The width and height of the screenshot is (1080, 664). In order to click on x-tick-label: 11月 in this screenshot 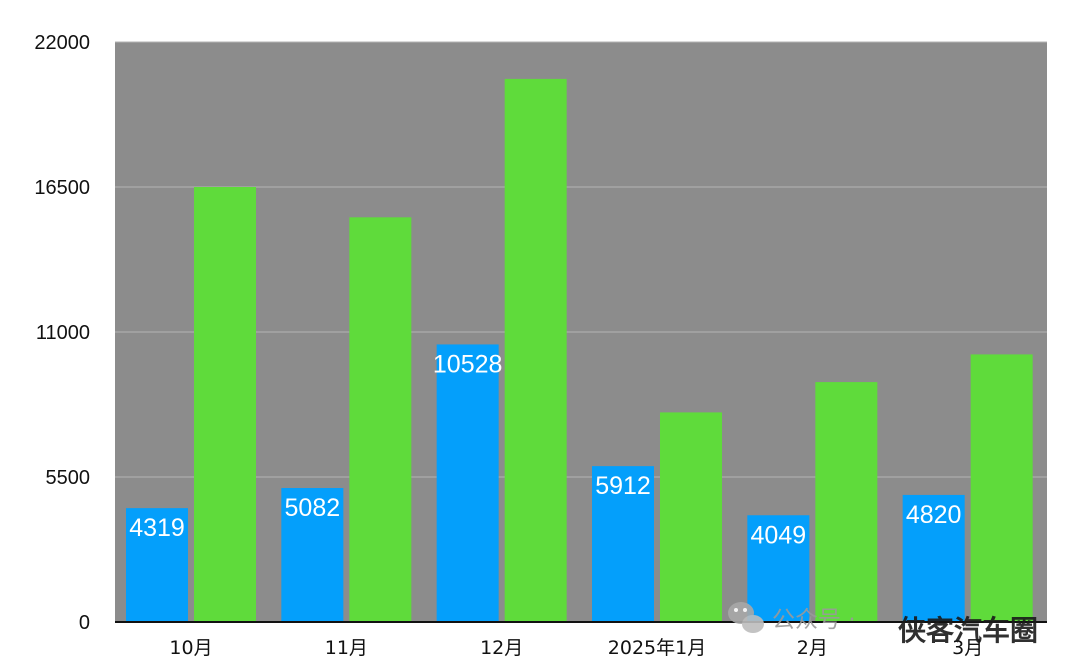, I will do `click(346, 648)`.